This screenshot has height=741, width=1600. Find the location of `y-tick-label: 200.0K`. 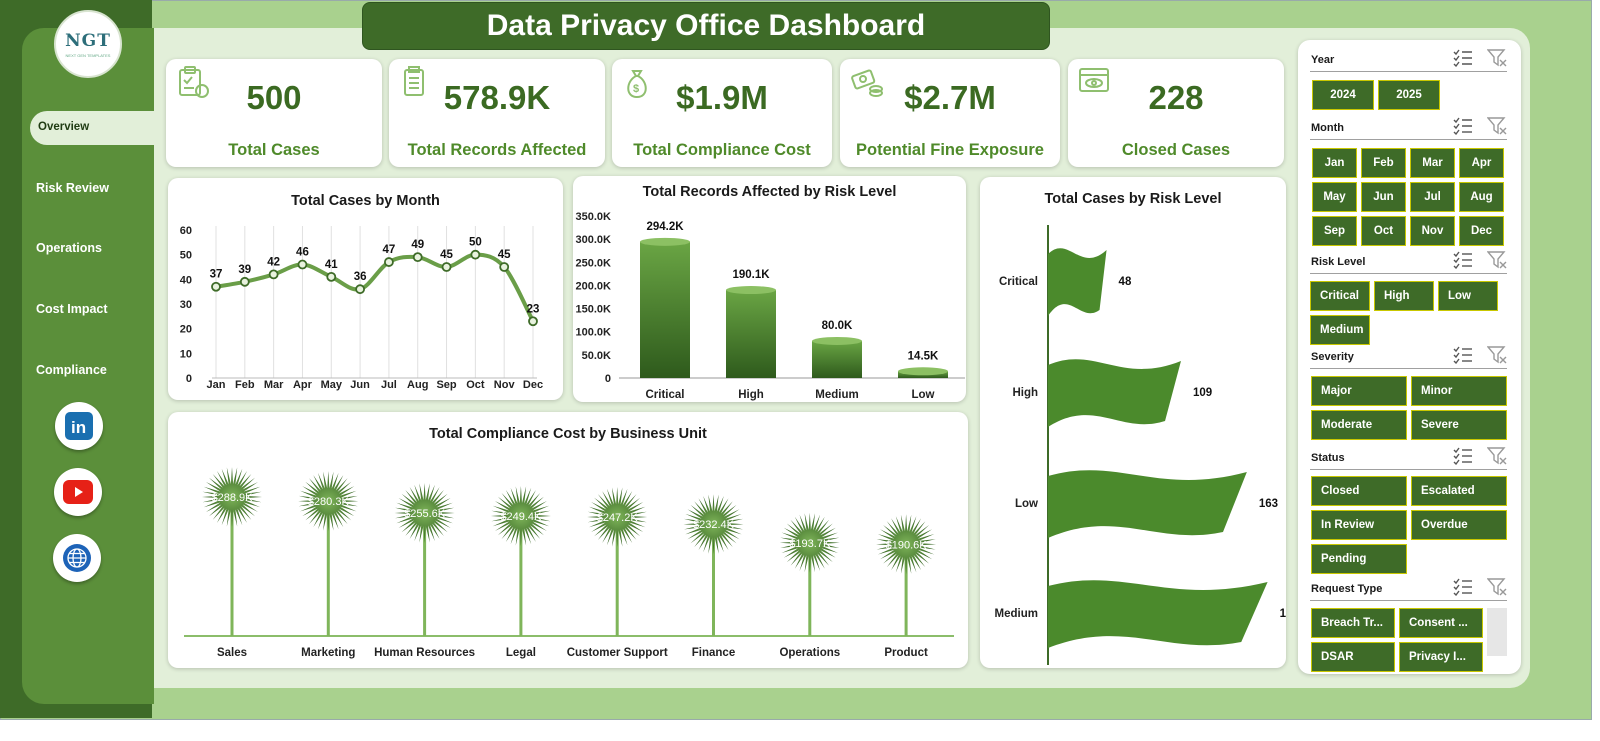

y-tick-label: 200.0K is located at coordinates (594, 286).